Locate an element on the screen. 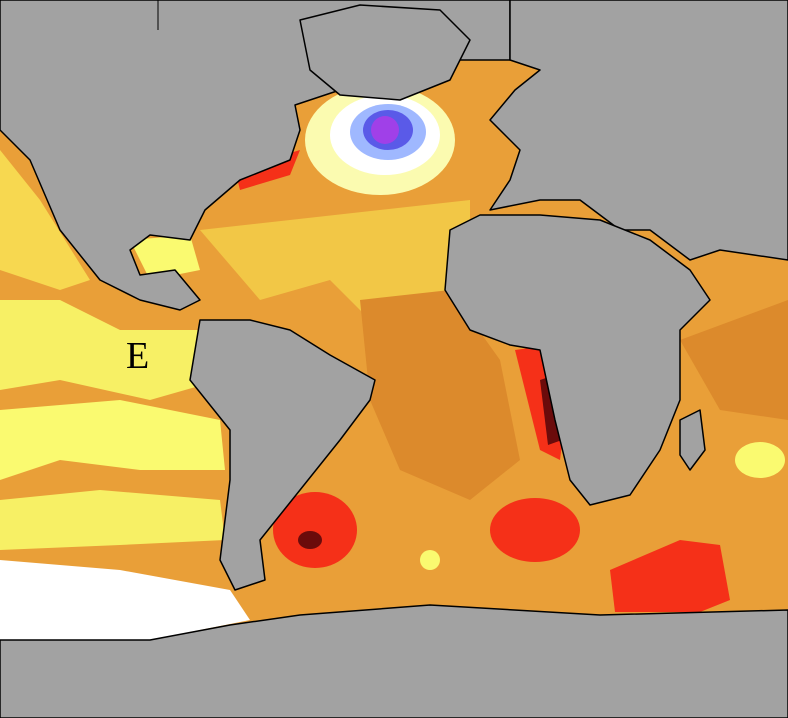  greenland is located at coordinates (385, 52).